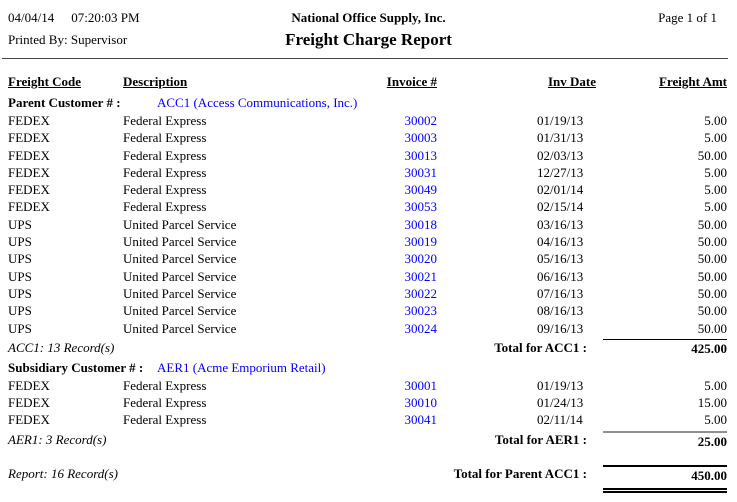 Image resolution: width=737 pixels, height=502 pixels. Describe the element at coordinates (421, 120) in the screenshot. I see `invoice-link: 30002` at that location.